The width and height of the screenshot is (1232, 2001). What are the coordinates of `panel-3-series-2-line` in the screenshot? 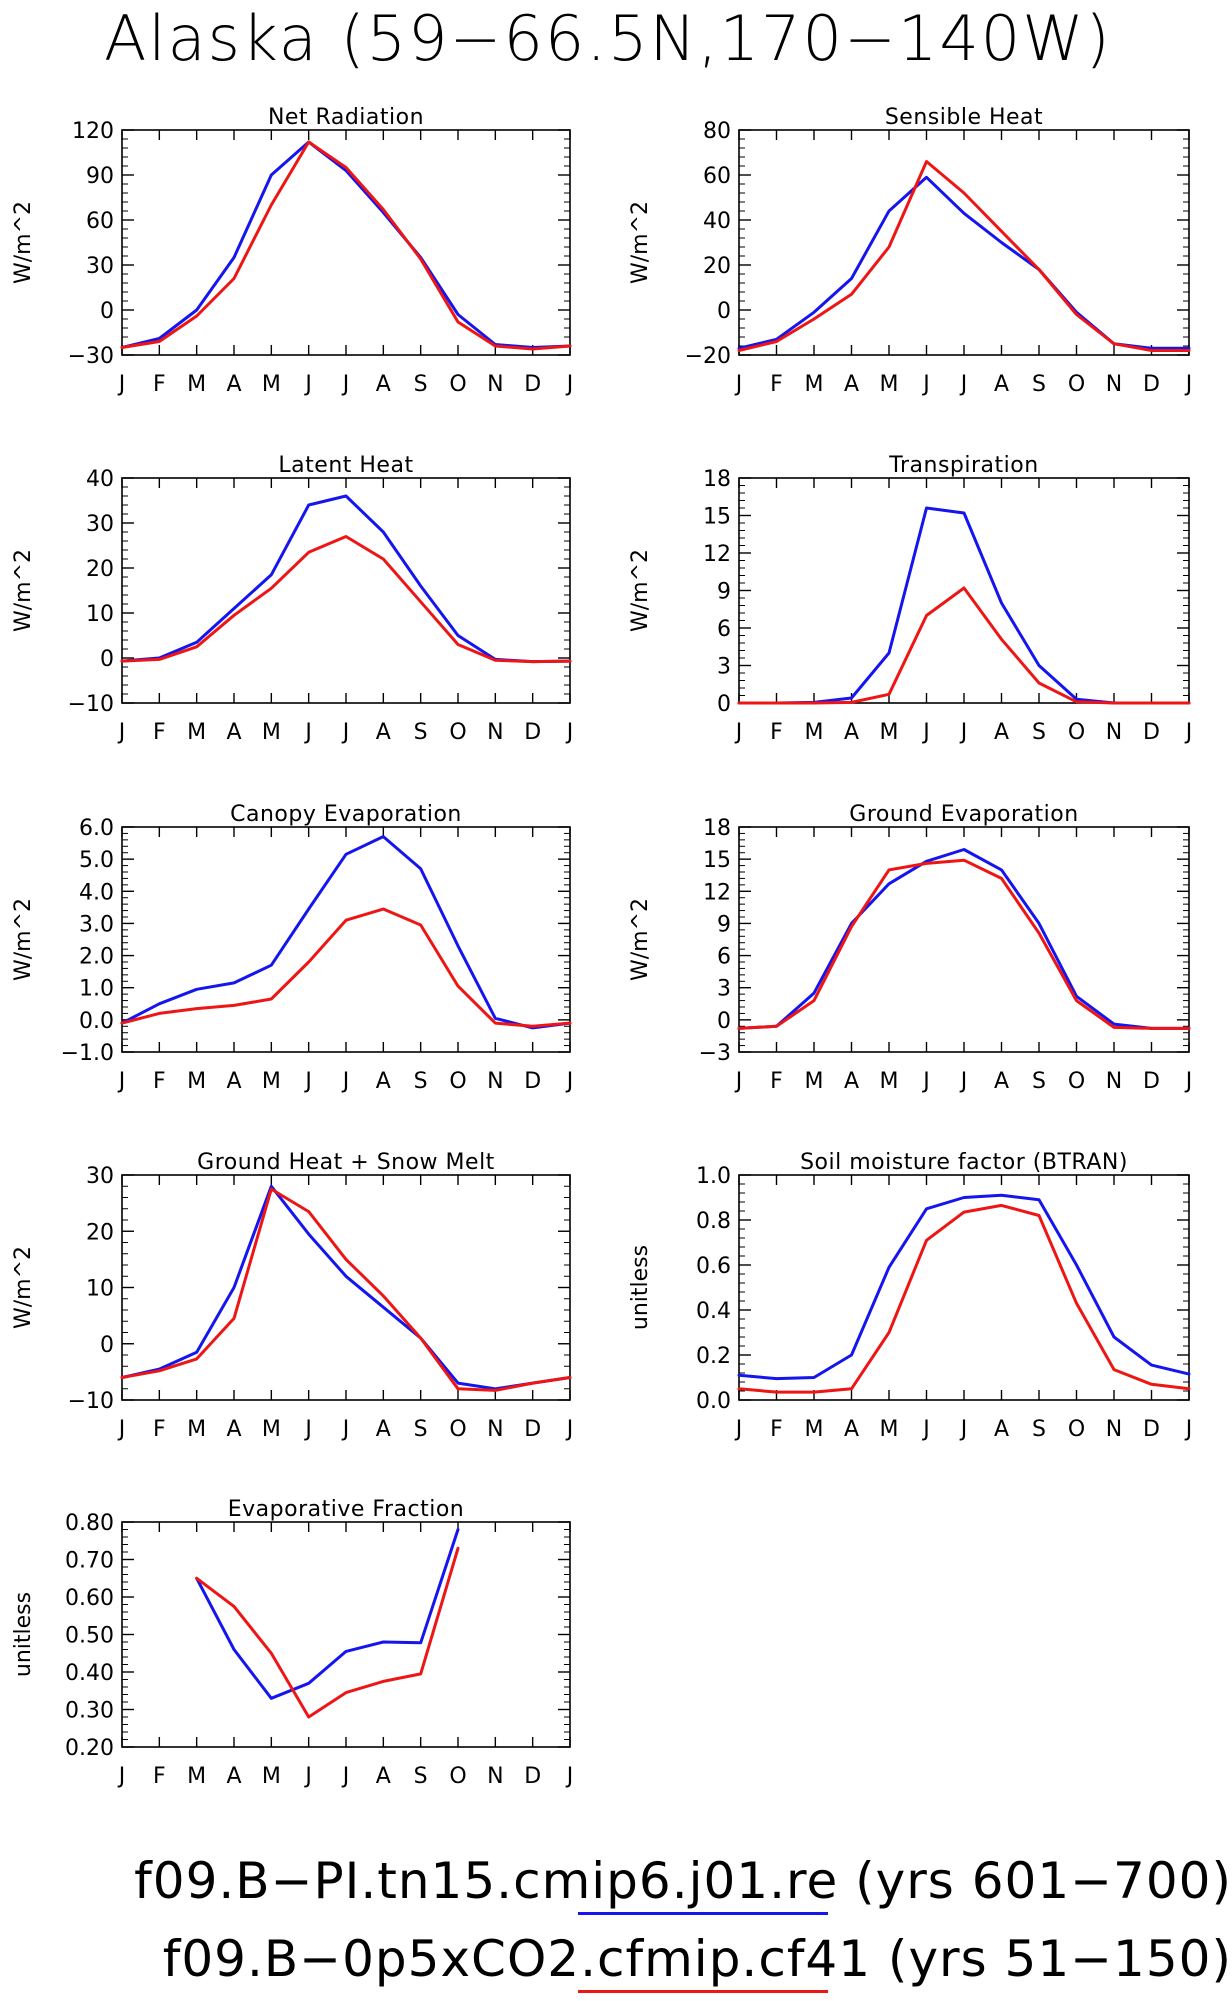 It's located at (346, 599).